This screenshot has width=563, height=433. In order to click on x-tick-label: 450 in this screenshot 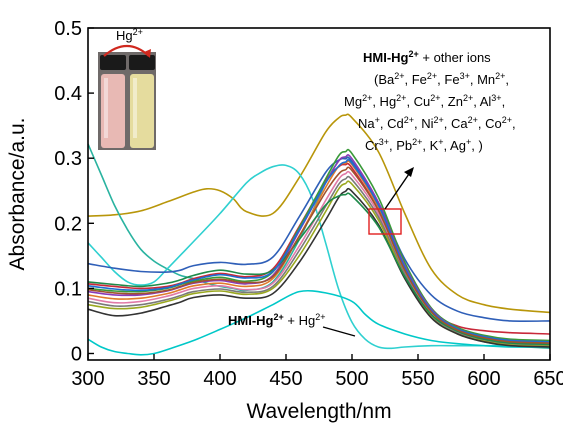, I will do `click(285, 379)`.